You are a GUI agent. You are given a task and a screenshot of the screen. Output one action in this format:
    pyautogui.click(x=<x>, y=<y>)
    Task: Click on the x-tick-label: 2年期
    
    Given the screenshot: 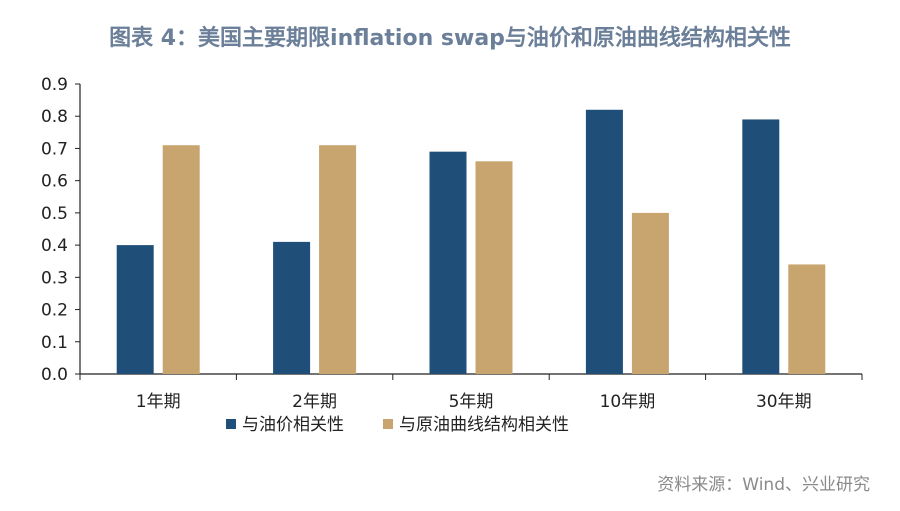 What is the action you would take?
    pyautogui.click(x=314, y=402)
    